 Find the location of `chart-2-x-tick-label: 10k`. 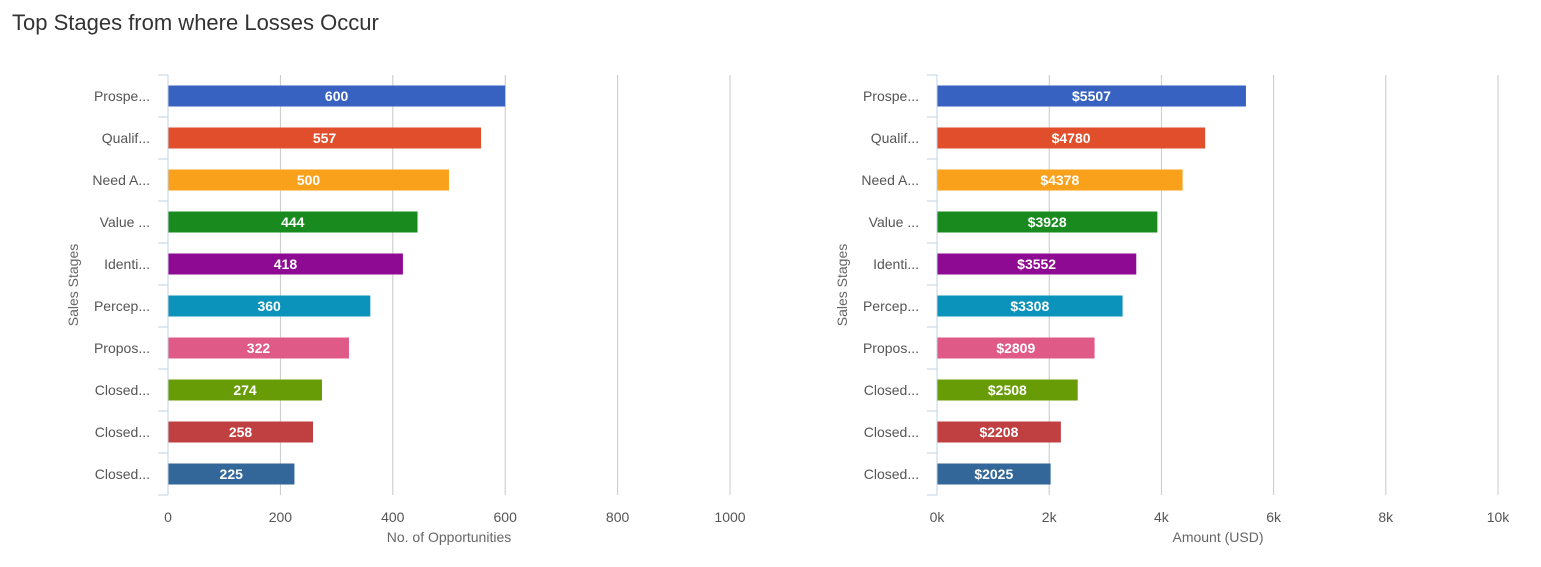

chart-2-x-tick-label: 10k is located at coordinates (1499, 517).